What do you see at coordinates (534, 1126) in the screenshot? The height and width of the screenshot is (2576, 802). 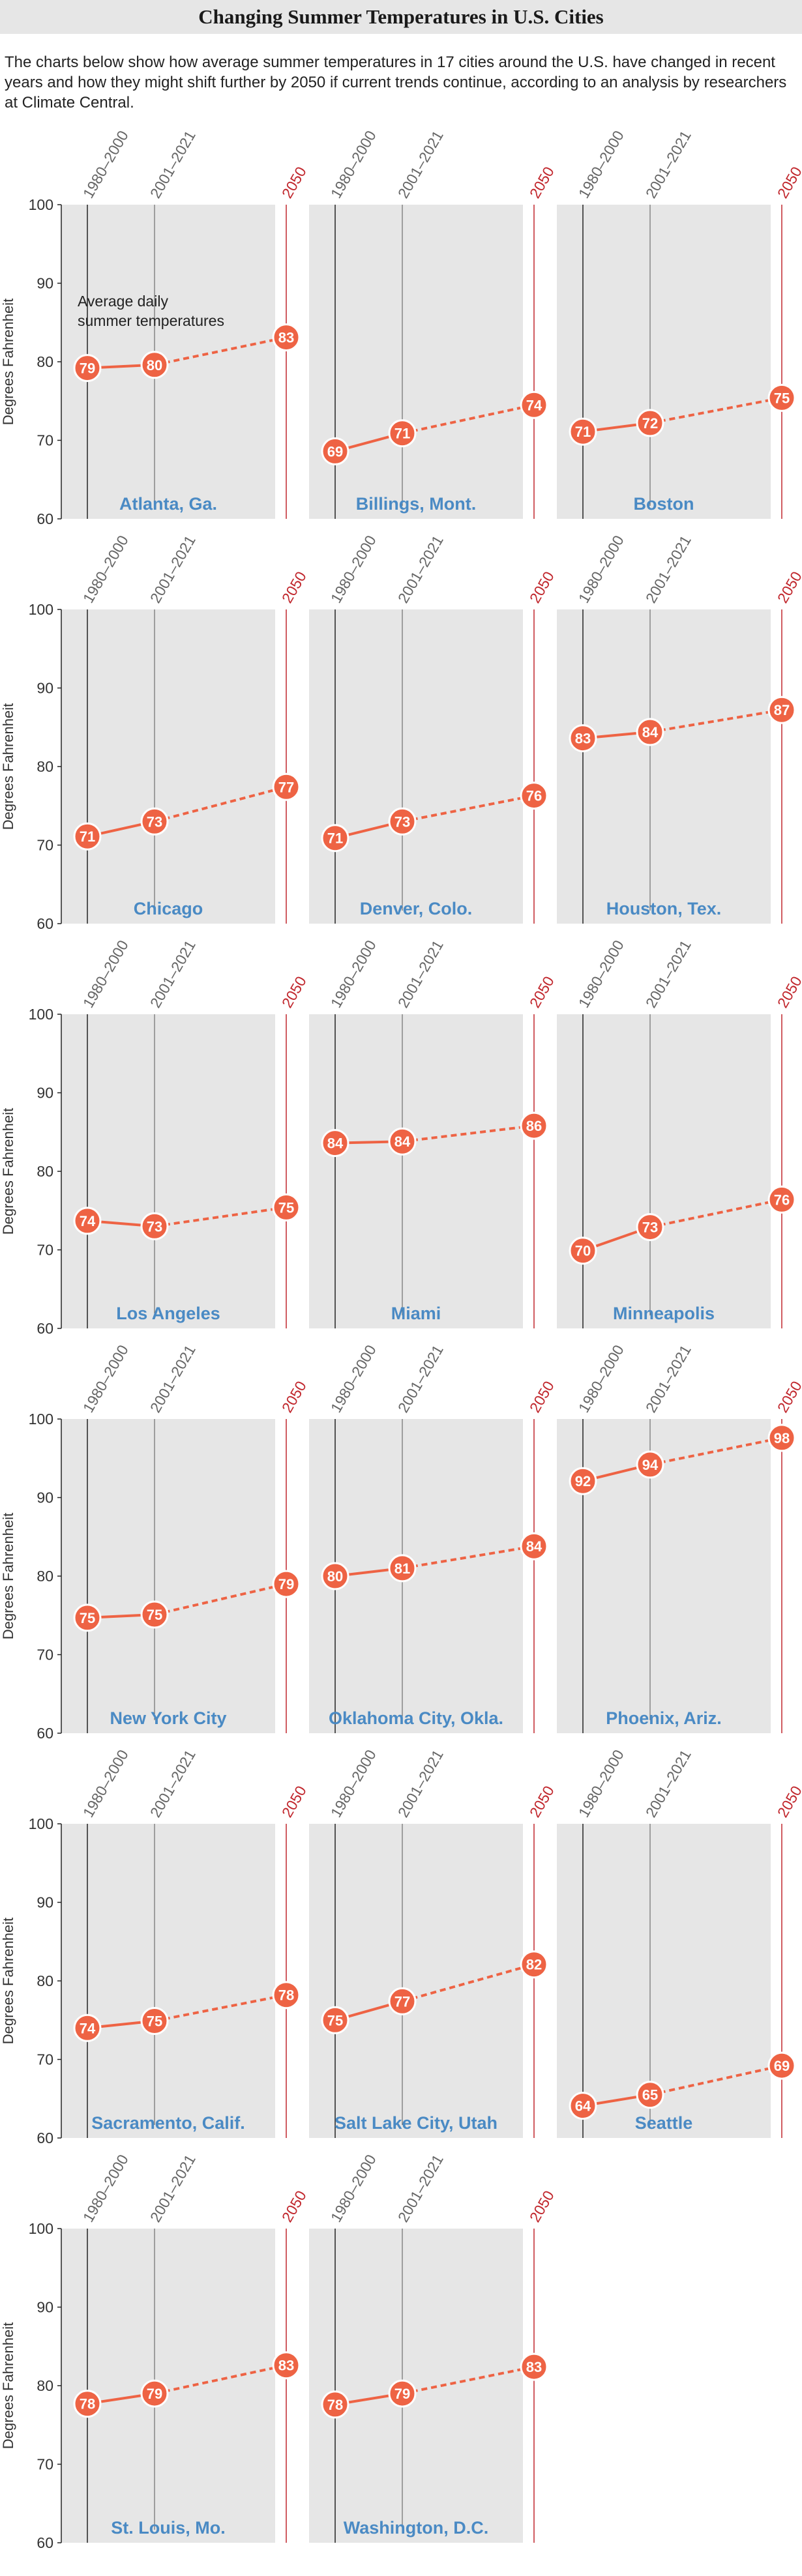 I see `data-label: 86` at bounding box center [534, 1126].